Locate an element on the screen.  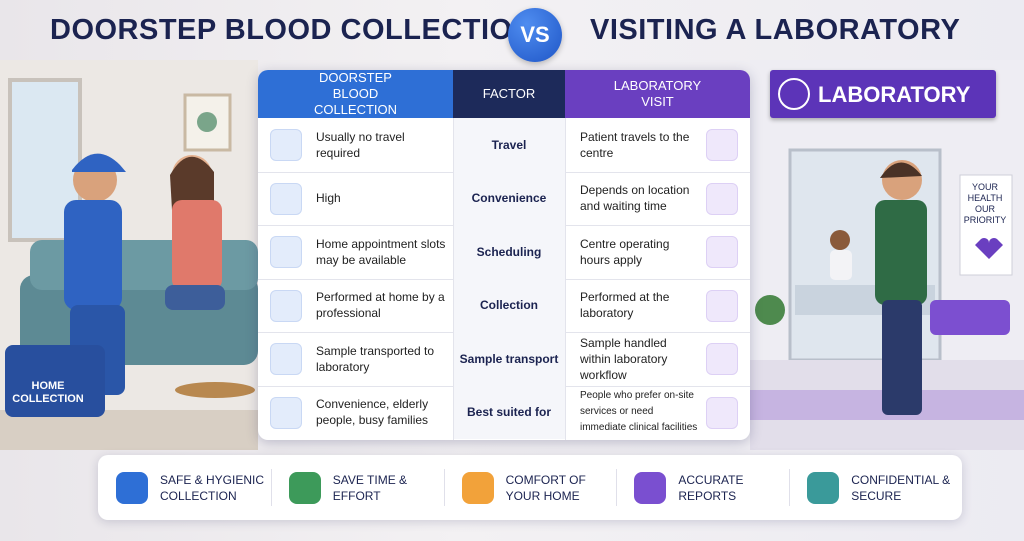
feature-label: SAVE TIME & EFFORT is located at coordinates (370, 487).